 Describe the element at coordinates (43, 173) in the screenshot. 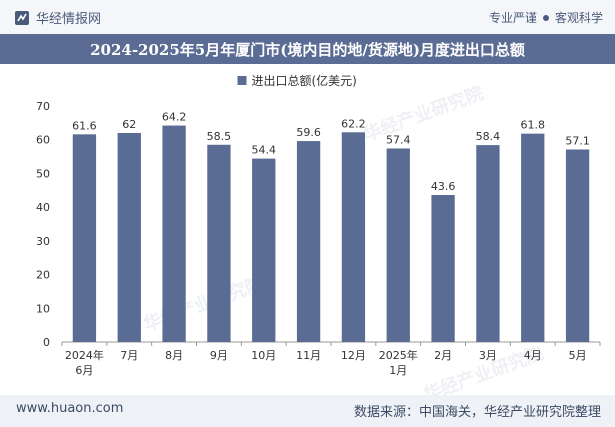

I see `y-tick-label: 50` at that location.